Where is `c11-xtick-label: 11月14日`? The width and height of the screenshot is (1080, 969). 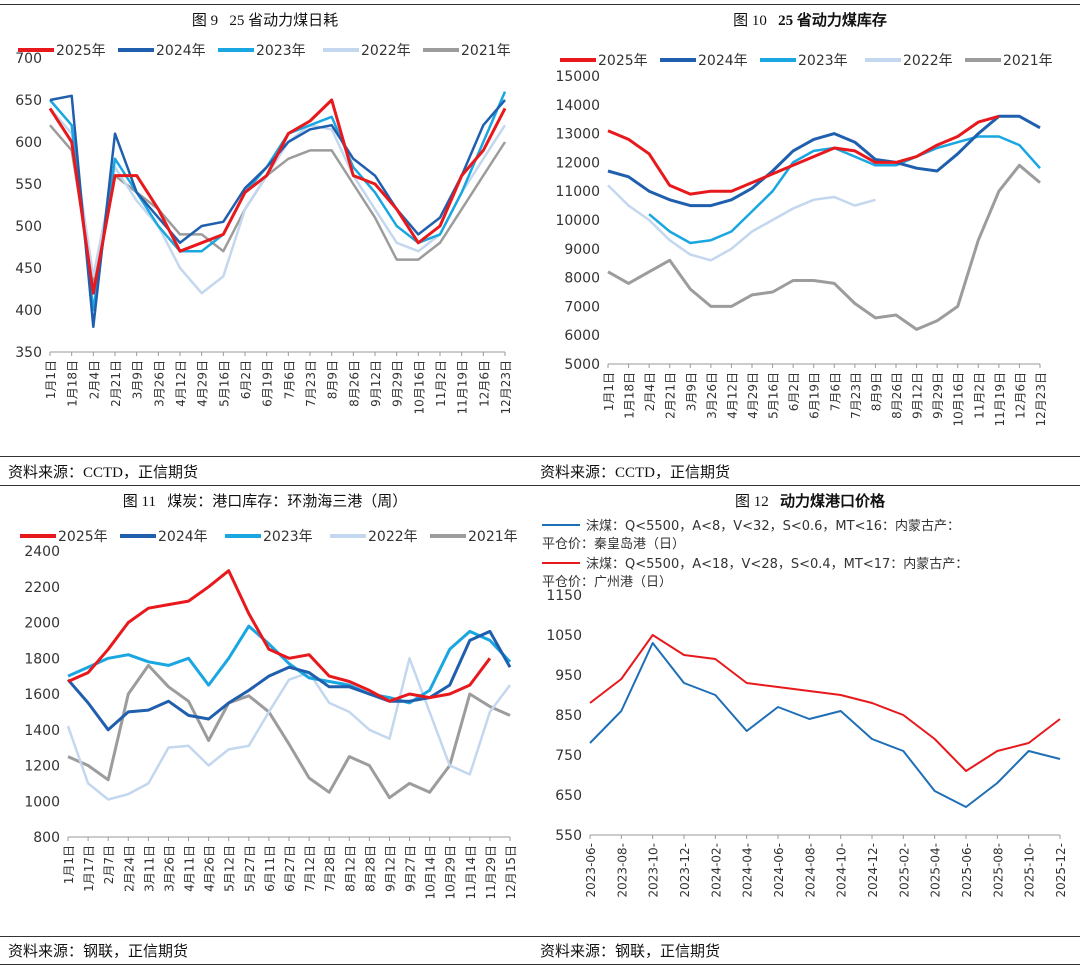 c11-xtick-label: 11月14日 is located at coordinates (471, 872).